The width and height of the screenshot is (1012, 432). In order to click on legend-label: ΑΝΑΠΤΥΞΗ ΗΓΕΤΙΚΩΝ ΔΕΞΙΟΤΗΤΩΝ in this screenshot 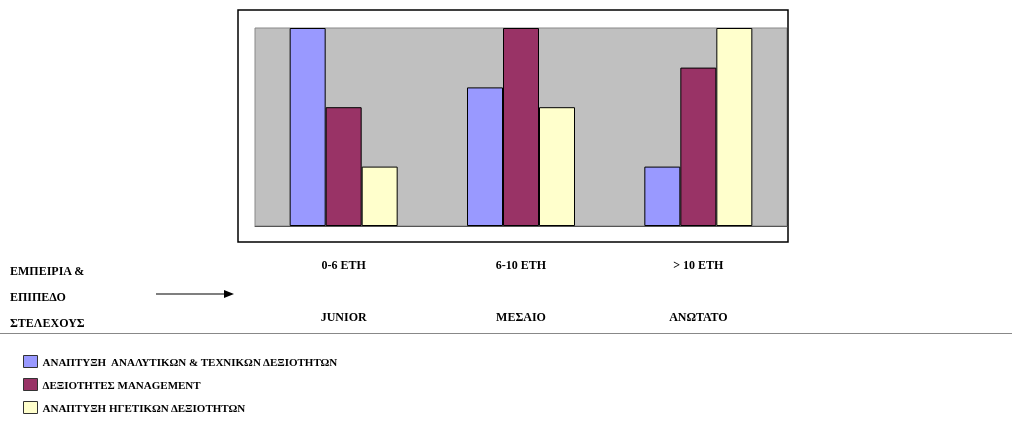, I will do `click(144, 407)`.